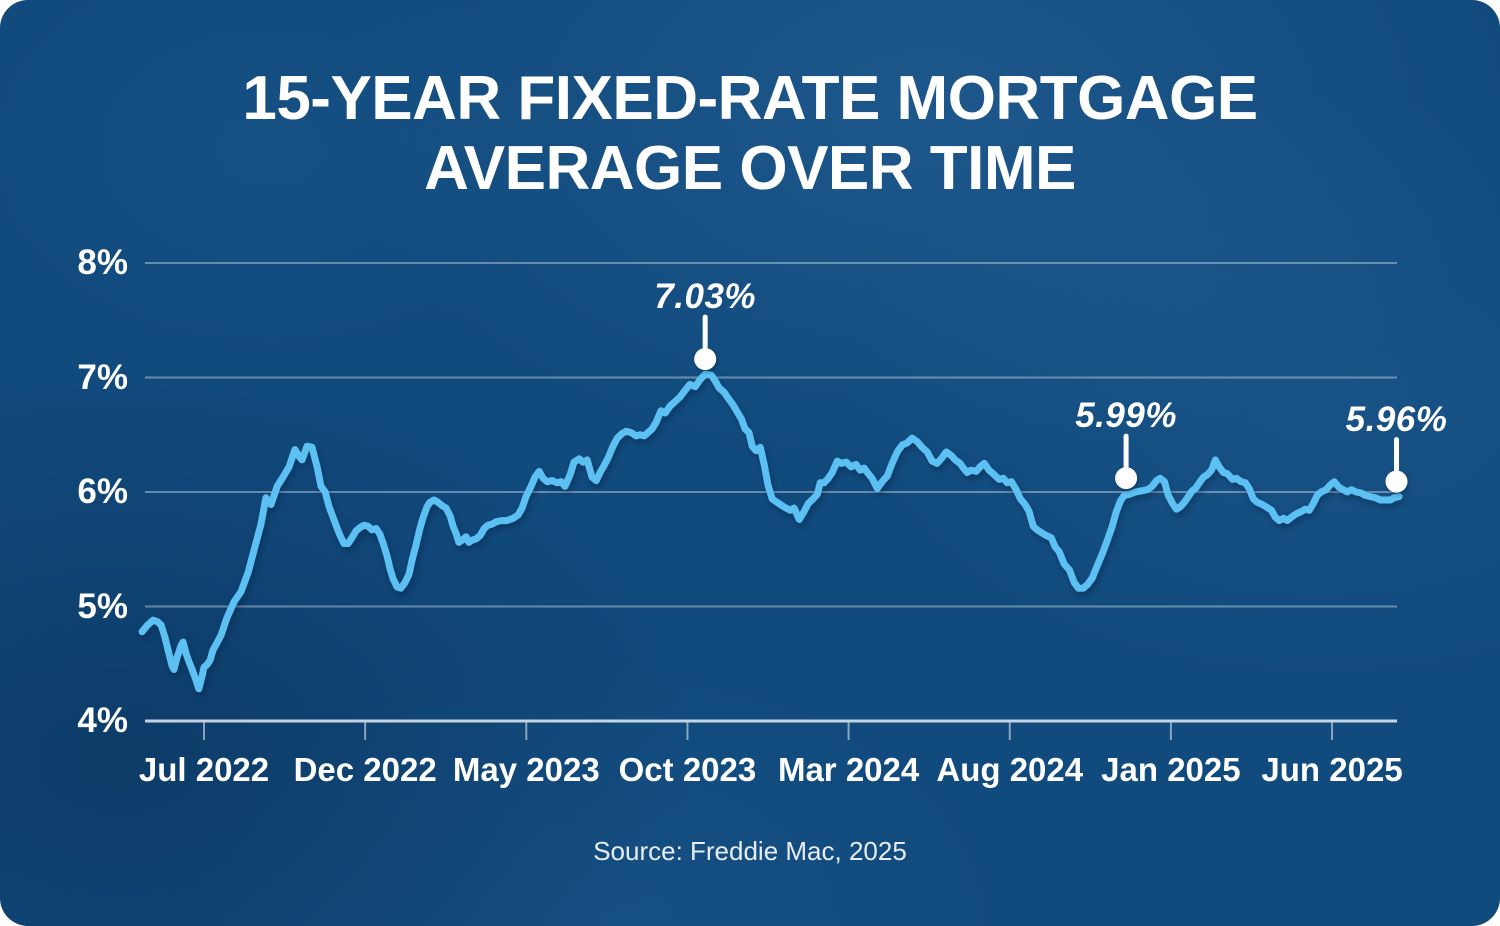  I want to click on chart-title-line1: 15-YEAR FIXED-RATE MORTGAGE, so click(750, 98).